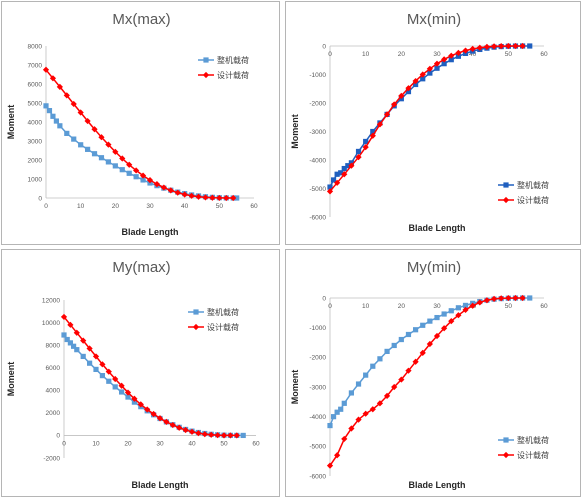  I want to click on y-tick-label: -4000, so click(317, 417).